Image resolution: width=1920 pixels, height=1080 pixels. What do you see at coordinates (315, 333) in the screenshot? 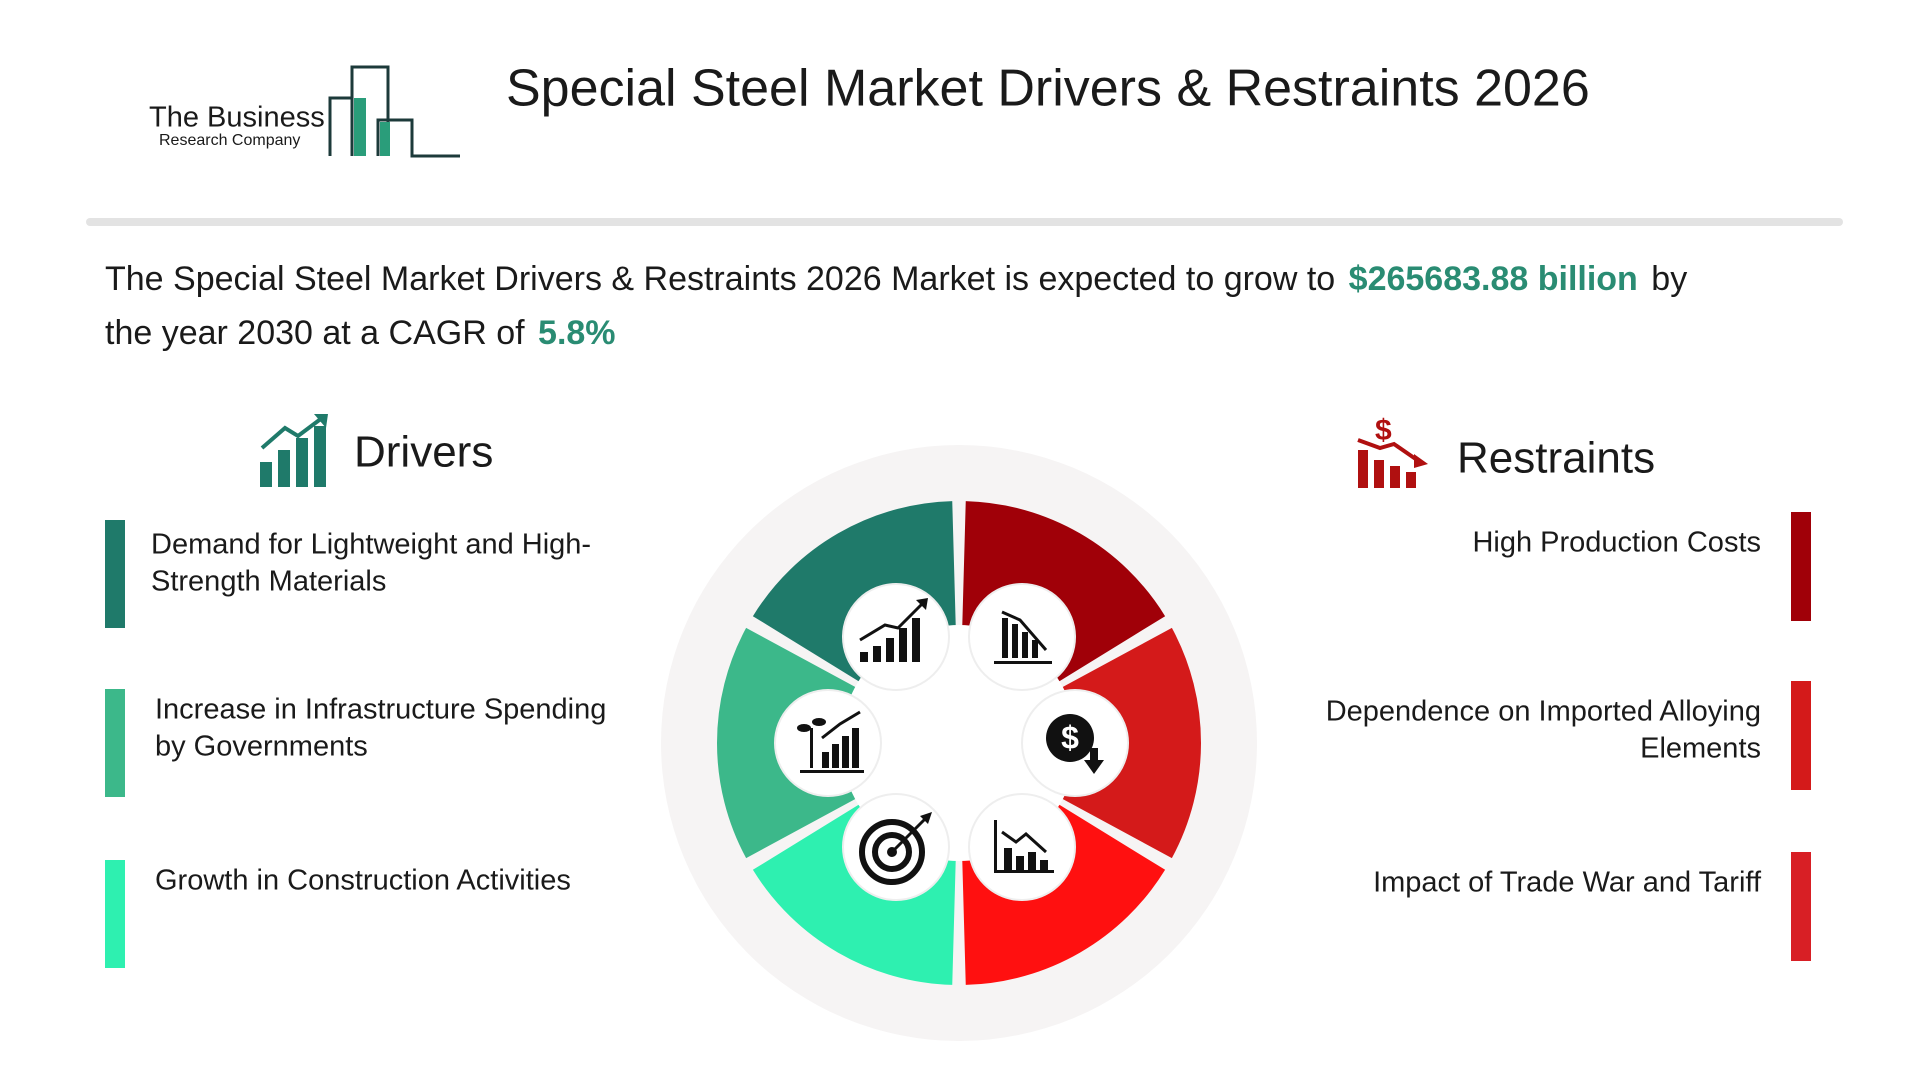
I see `summary-text: the year 2030 at a CAGR of` at bounding box center [315, 333].